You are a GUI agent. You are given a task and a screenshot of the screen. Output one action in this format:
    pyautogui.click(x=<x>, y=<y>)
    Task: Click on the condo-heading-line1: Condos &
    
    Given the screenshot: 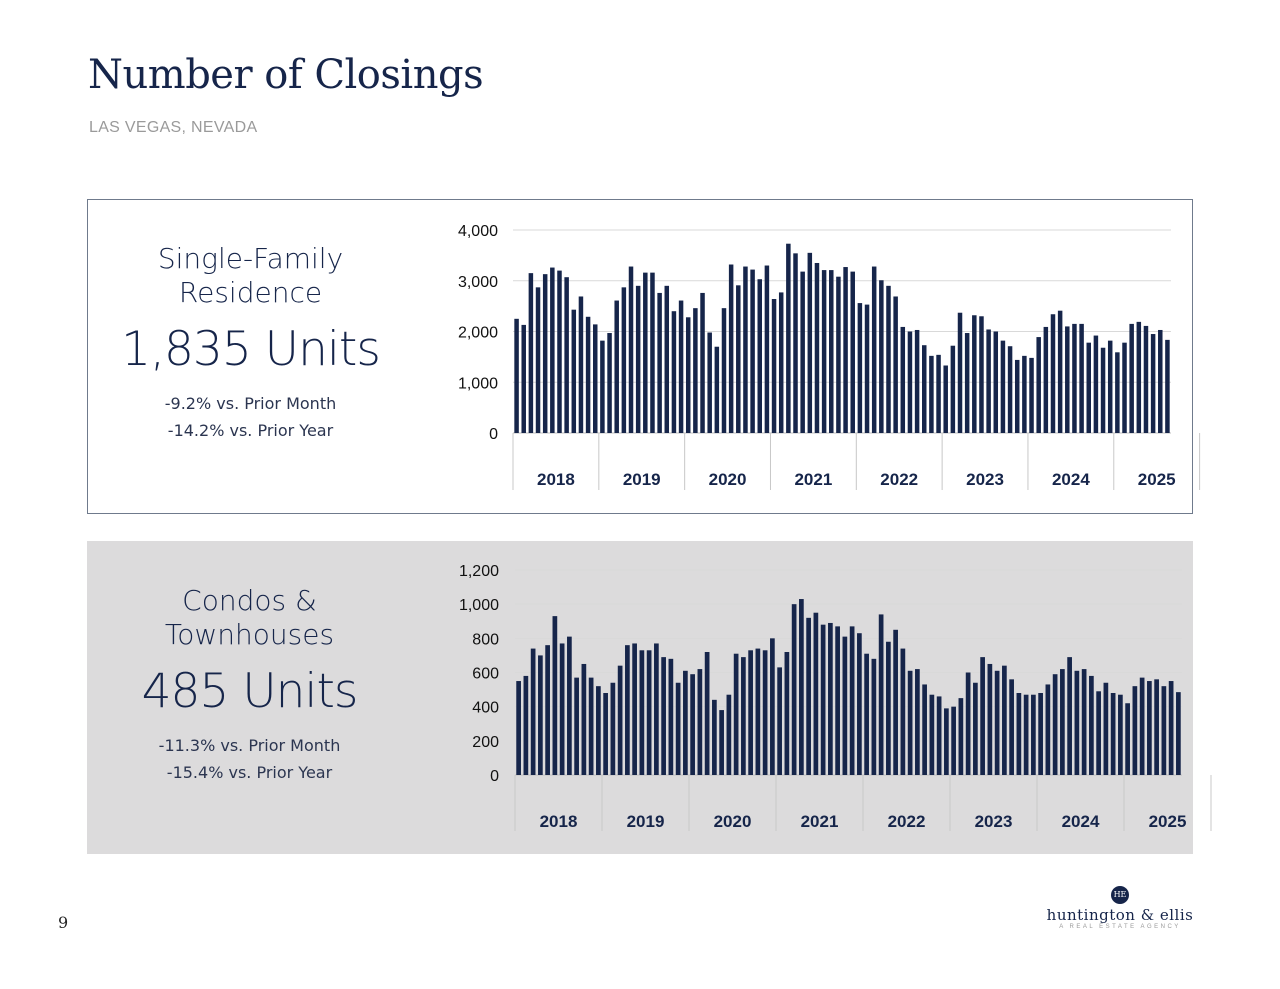 What is the action you would take?
    pyautogui.click(x=249, y=600)
    